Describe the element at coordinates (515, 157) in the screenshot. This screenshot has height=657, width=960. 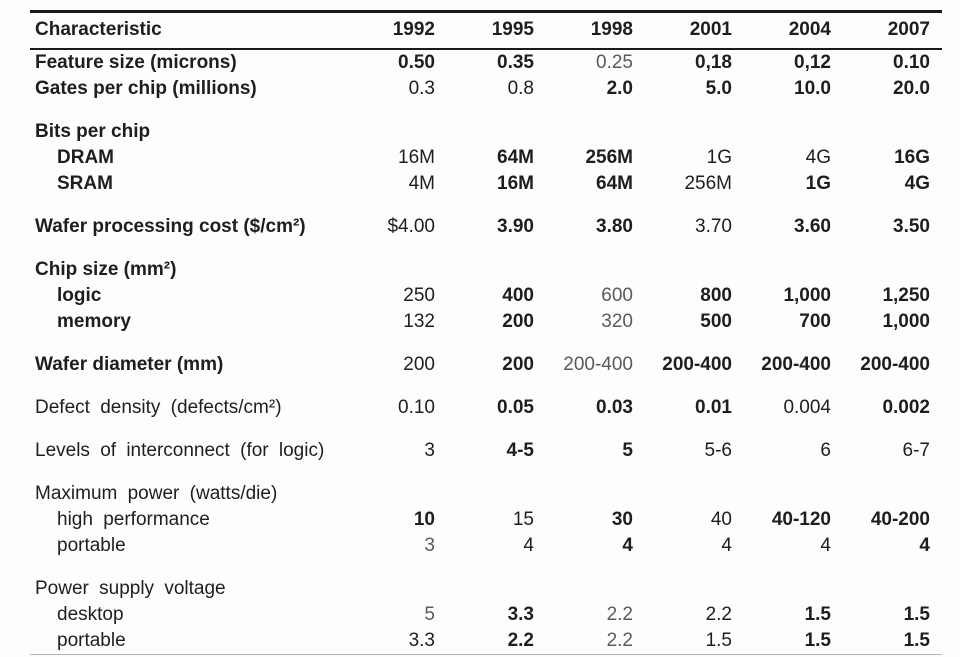
I see `cell-1995: 64M` at that location.